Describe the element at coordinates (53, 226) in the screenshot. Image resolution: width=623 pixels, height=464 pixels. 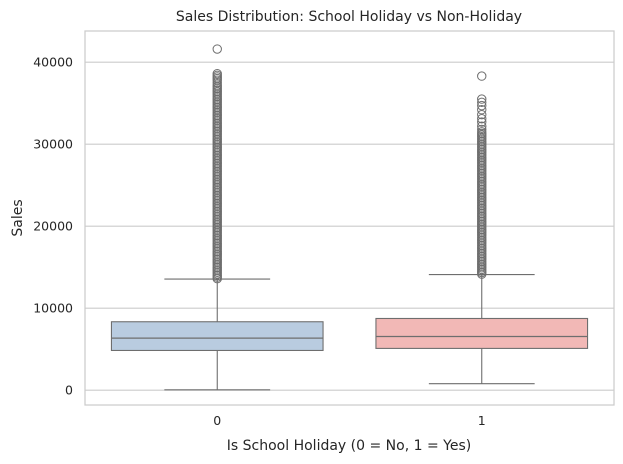
I see `y-tick-label: 20000` at that location.